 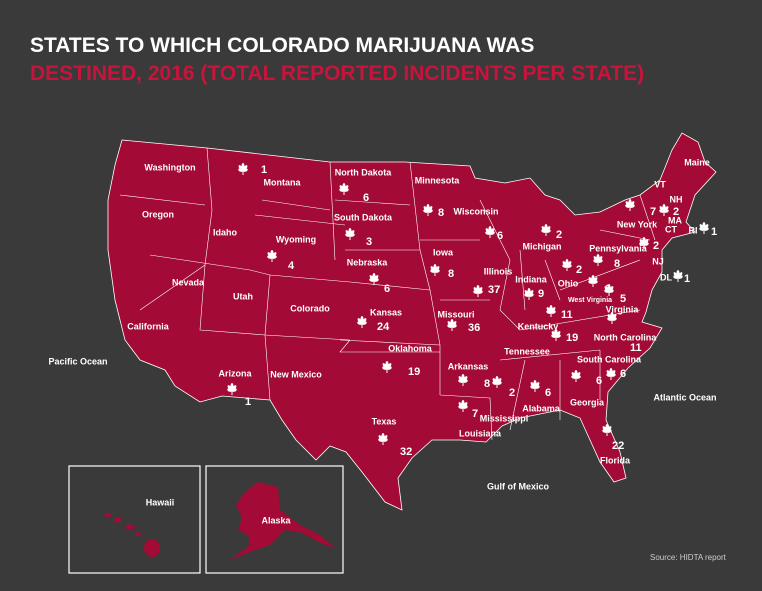 I want to click on state-name: Wisconsin, so click(x=476, y=211).